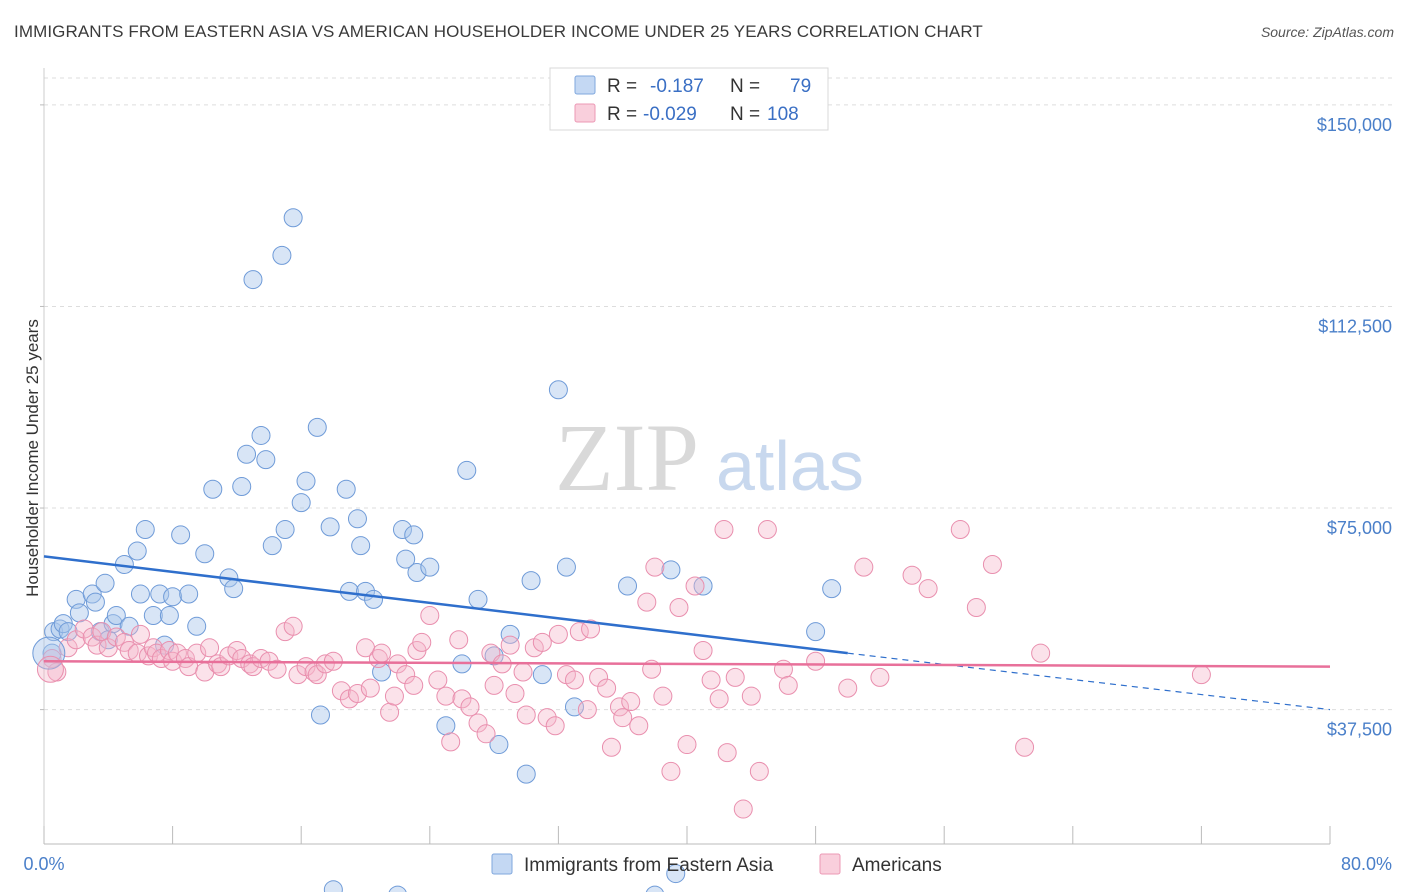  Describe the element at coordinates (670, 114) in the screenshot. I see `legend-r-value-2: -0.029` at that location.